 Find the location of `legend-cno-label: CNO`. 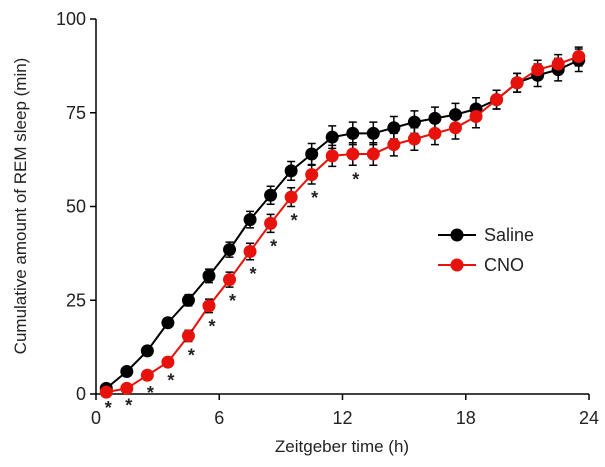

legend-cno-label: CNO is located at coordinates (504, 265).